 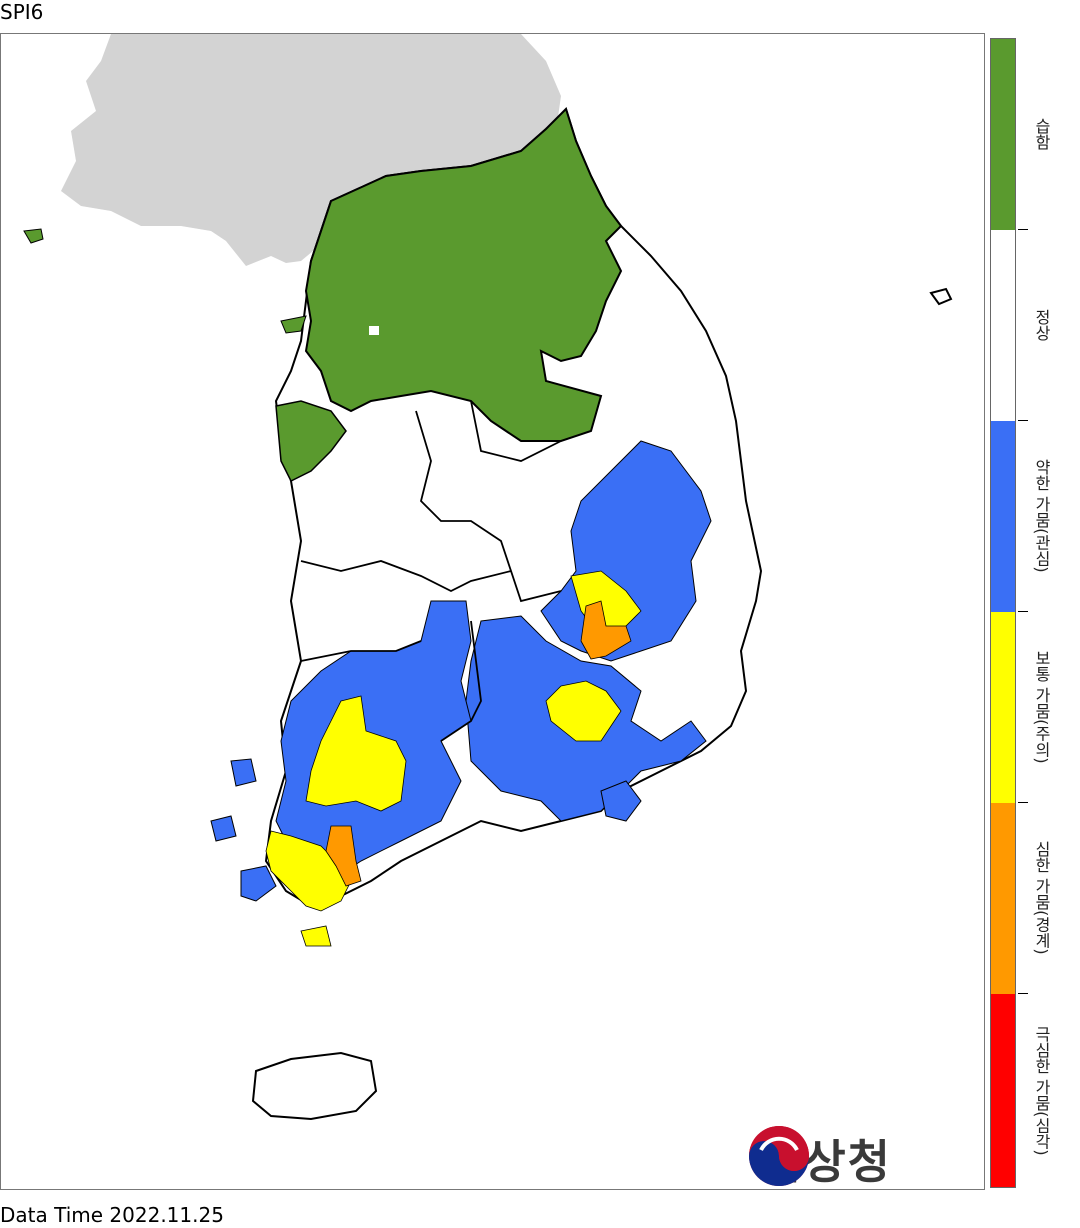 What do you see at coordinates (1041, 133) in the screenshot?
I see `legend-label-wet: 습함` at bounding box center [1041, 133].